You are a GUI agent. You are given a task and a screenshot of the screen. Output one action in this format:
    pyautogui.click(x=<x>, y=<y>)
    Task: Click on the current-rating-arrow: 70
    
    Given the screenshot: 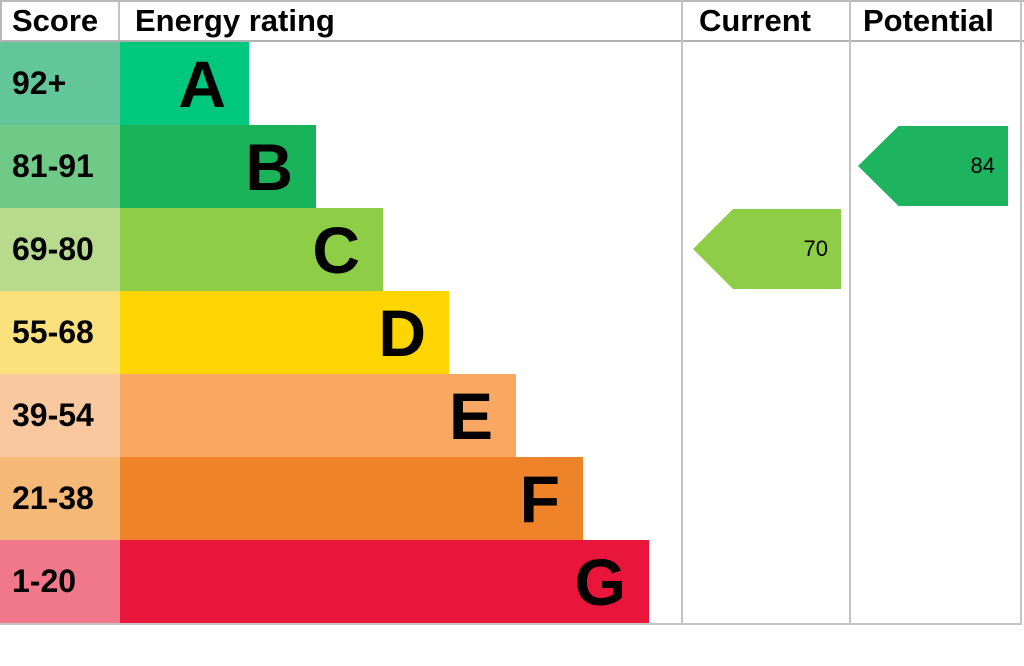 What is the action you would take?
    pyautogui.click(x=767, y=249)
    